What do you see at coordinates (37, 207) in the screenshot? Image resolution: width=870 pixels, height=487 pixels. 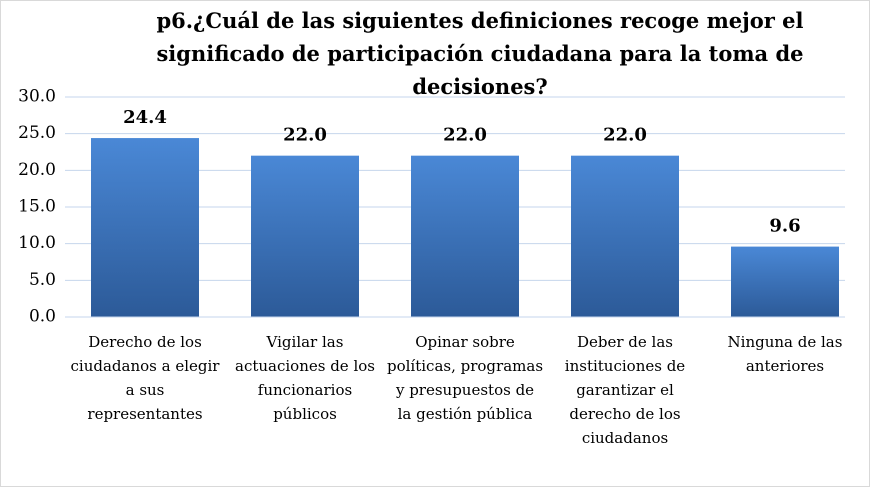 I see `y-tick-label: 15.0` at bounding box center [37, 207].